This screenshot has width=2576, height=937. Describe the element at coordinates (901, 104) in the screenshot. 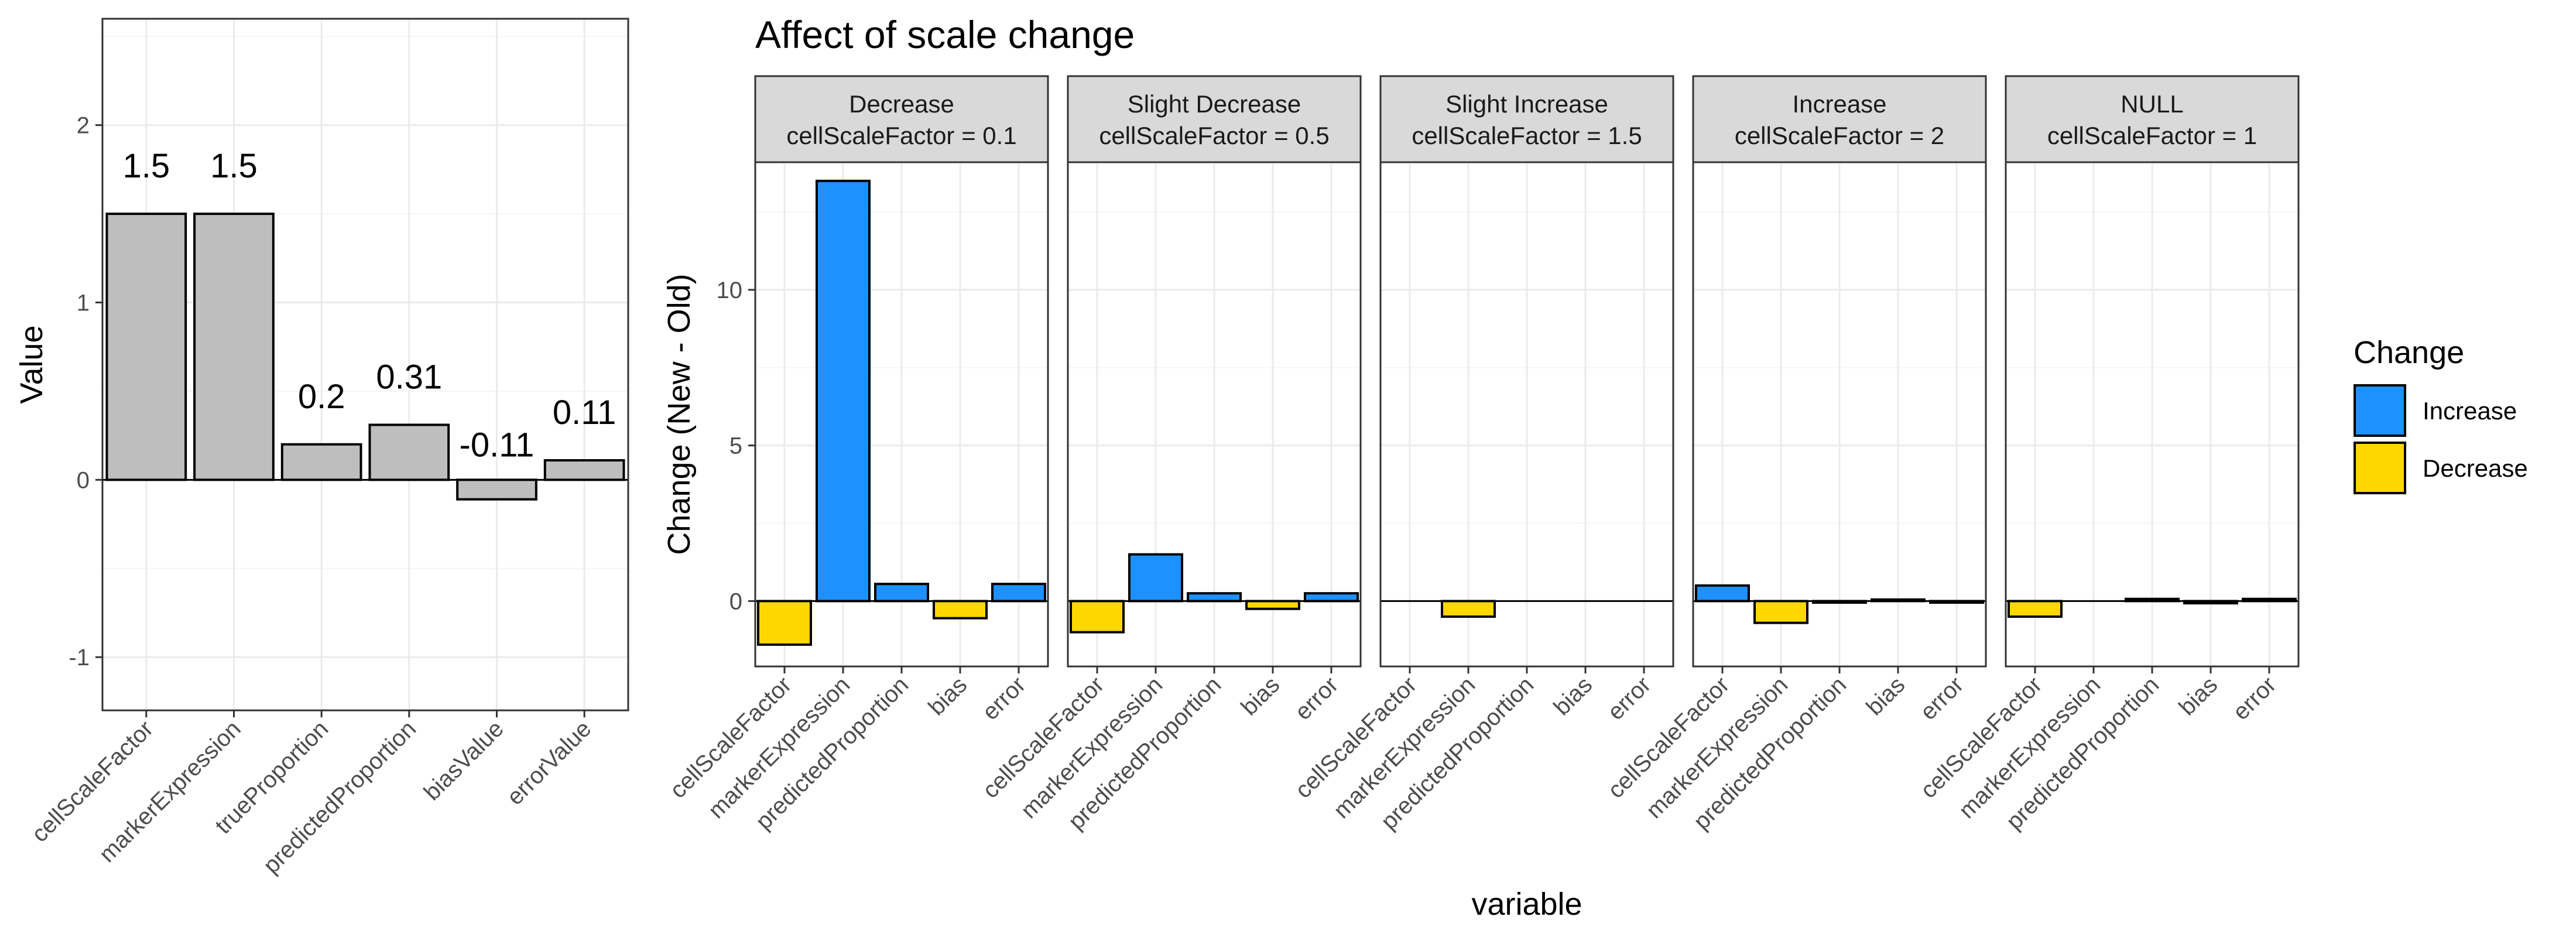

I see `facet-strip-label-1: Decrease` at that location.